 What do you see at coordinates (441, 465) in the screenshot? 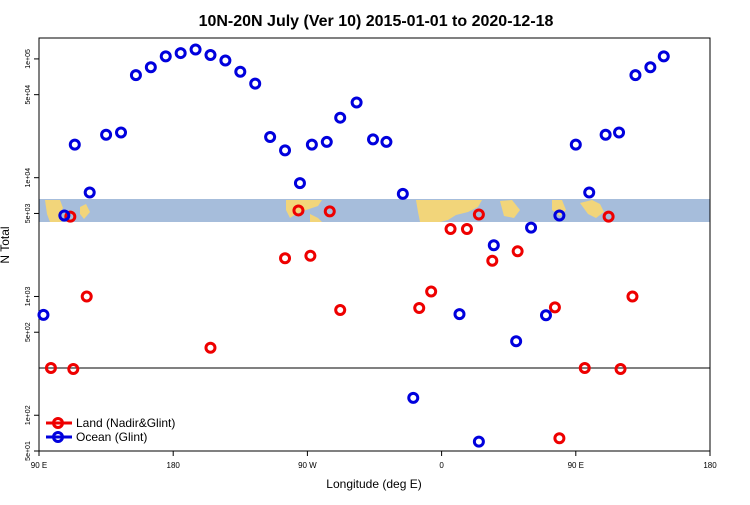
I see `x-tick-label: 0` at bounding box center [441, 465].